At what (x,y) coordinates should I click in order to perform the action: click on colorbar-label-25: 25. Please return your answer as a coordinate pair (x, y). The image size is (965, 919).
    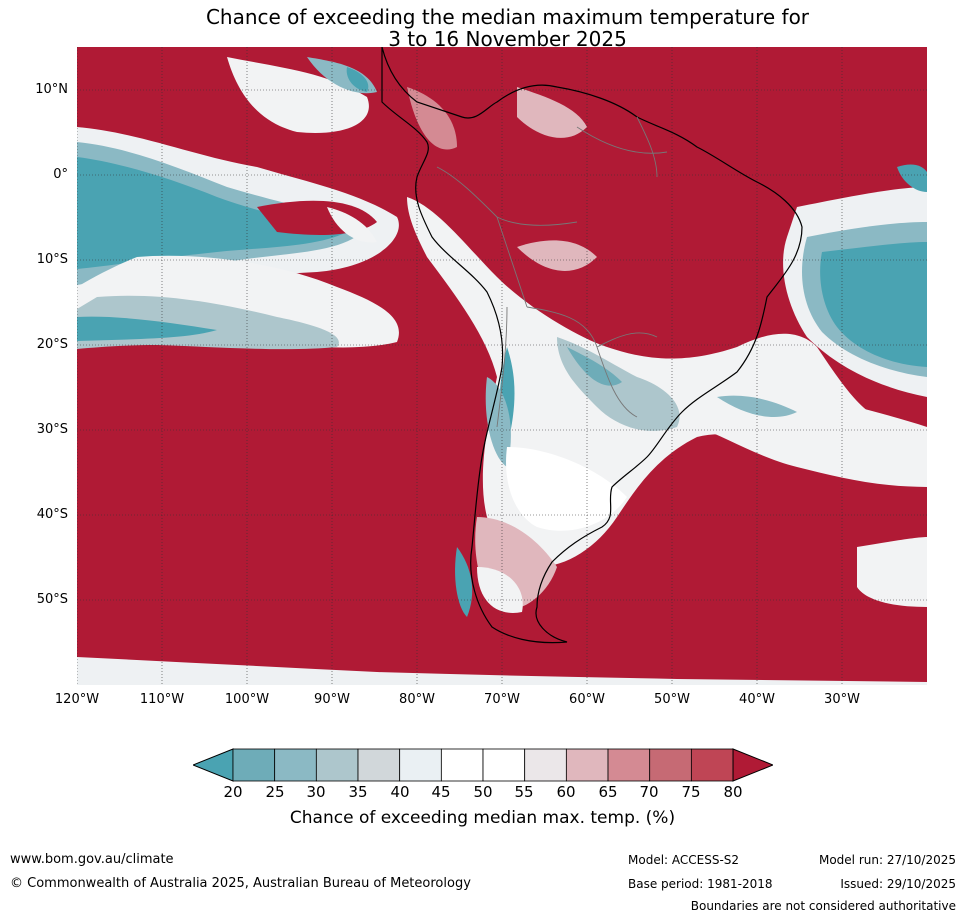
    Looking at the image, I should click on (275, 792).